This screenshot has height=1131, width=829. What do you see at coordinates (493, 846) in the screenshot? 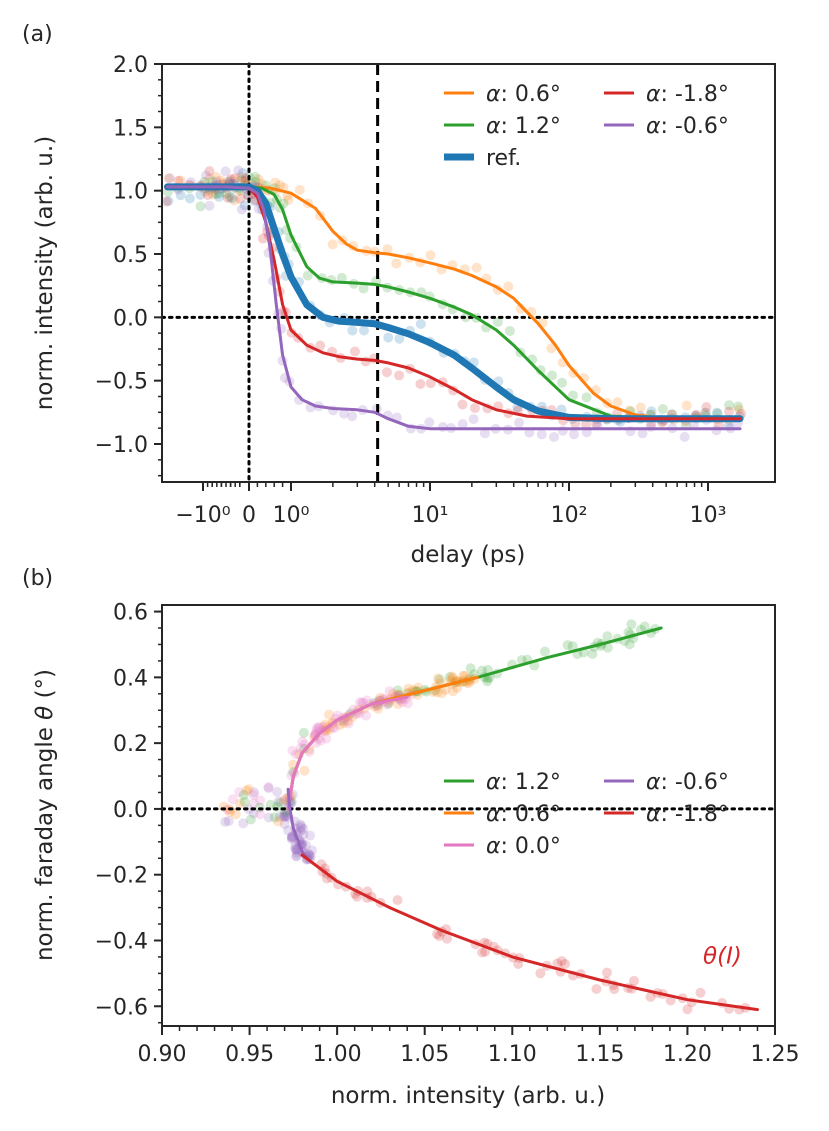
I see `panel-b-legend-symbol: α` at bounding box center [493, 846].